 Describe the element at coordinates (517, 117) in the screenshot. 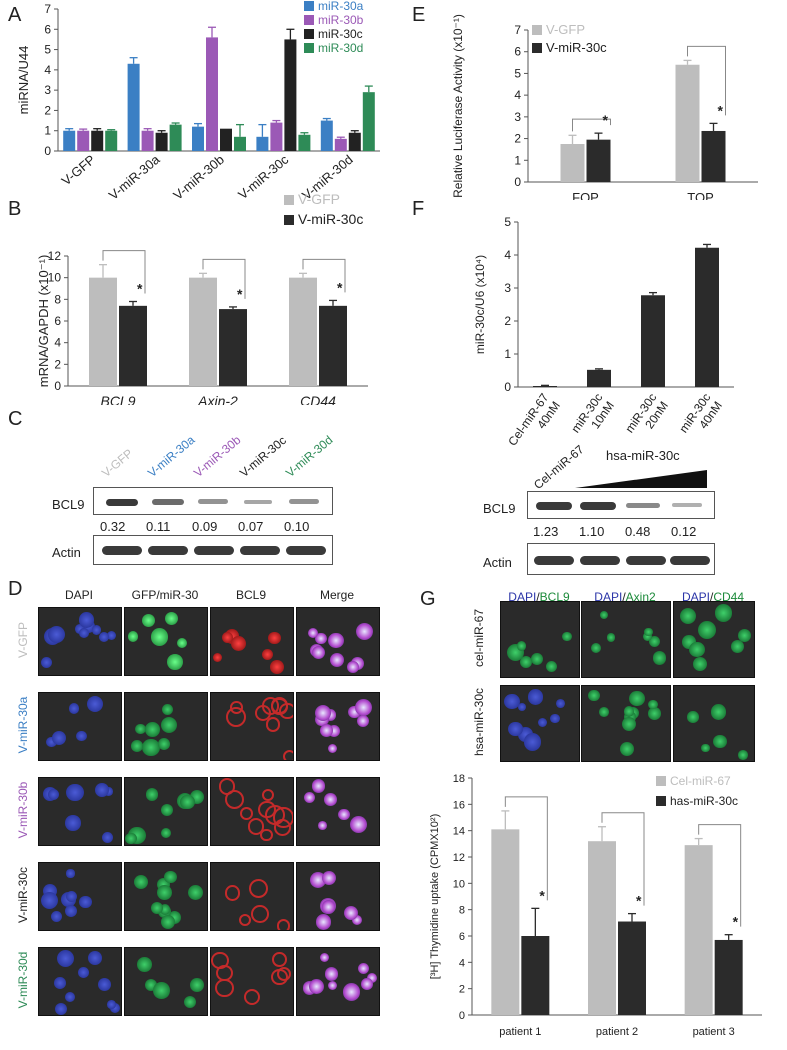

I see `y-tick-label: 3` at that location.